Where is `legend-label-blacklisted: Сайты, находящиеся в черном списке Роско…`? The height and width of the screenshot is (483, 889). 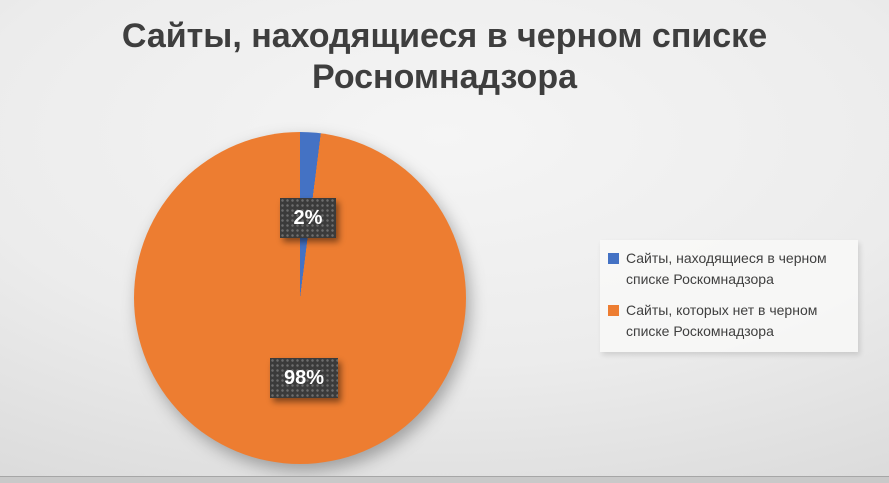
legend-label-blacklisted: Сайты, находящиеся в черном списке Роско… is located at coordinates (726, 268).